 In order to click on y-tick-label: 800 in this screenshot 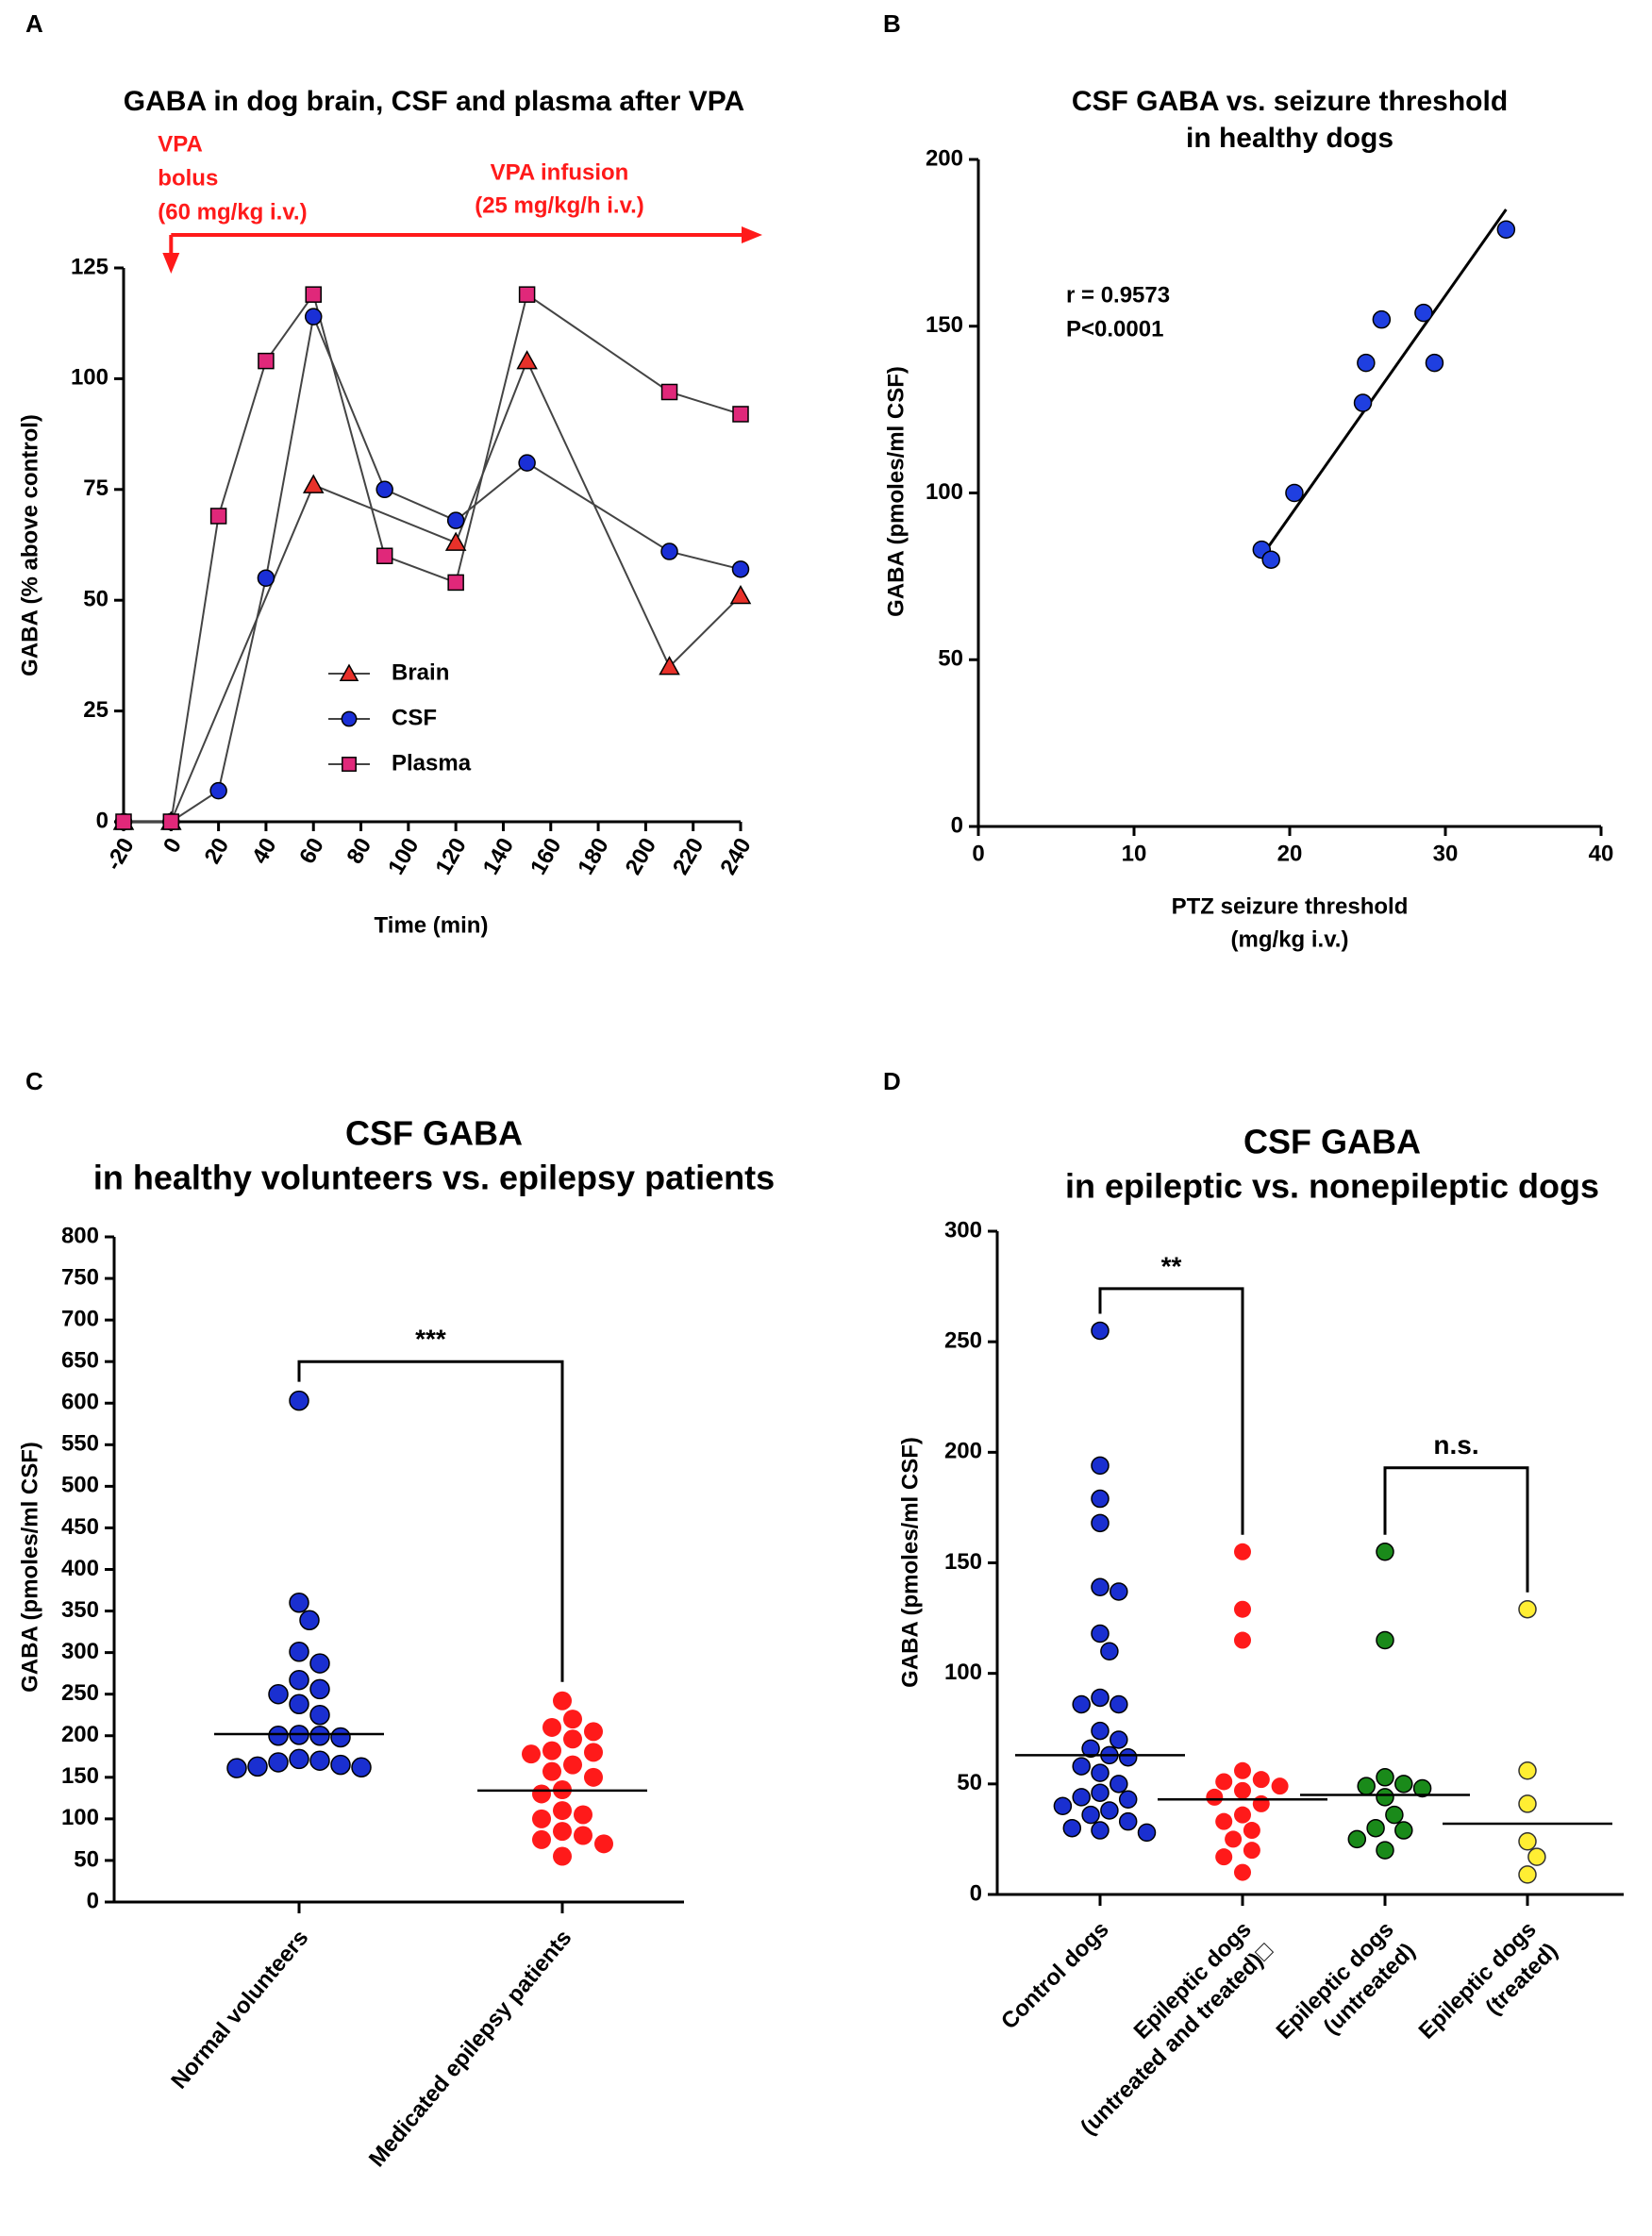, I will do `click(80, 1235)`.